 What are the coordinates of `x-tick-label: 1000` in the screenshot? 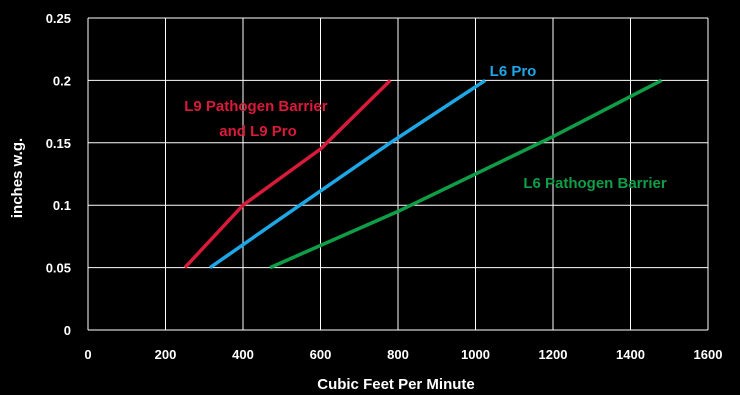 It's located at (475, 354).